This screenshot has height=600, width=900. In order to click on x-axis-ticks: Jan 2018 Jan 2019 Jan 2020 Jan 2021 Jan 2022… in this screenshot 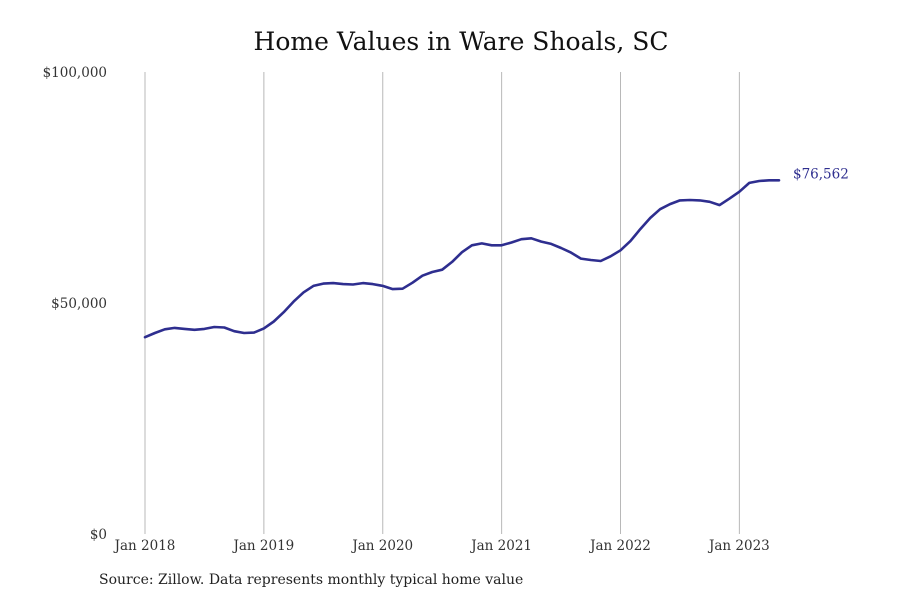, I will do `click(441, 546)`.